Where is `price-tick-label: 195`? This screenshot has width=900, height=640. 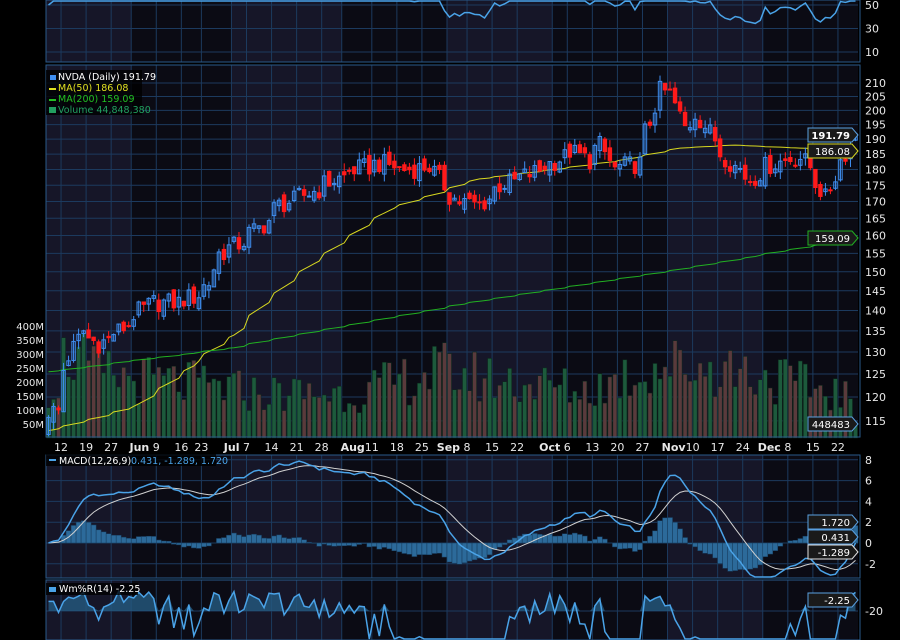
price-tick-label: 195 is located at coordinates (875, 125).